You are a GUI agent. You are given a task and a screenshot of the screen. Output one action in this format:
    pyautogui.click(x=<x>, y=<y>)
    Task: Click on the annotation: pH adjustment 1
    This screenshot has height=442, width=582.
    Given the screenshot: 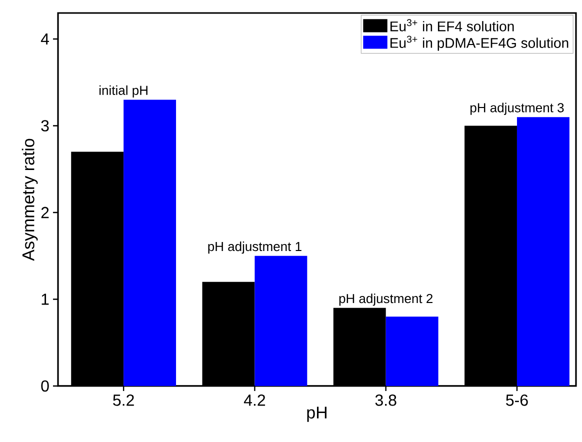 What is the action you would take?
    pyautogui.click(x=255, y=248)
    